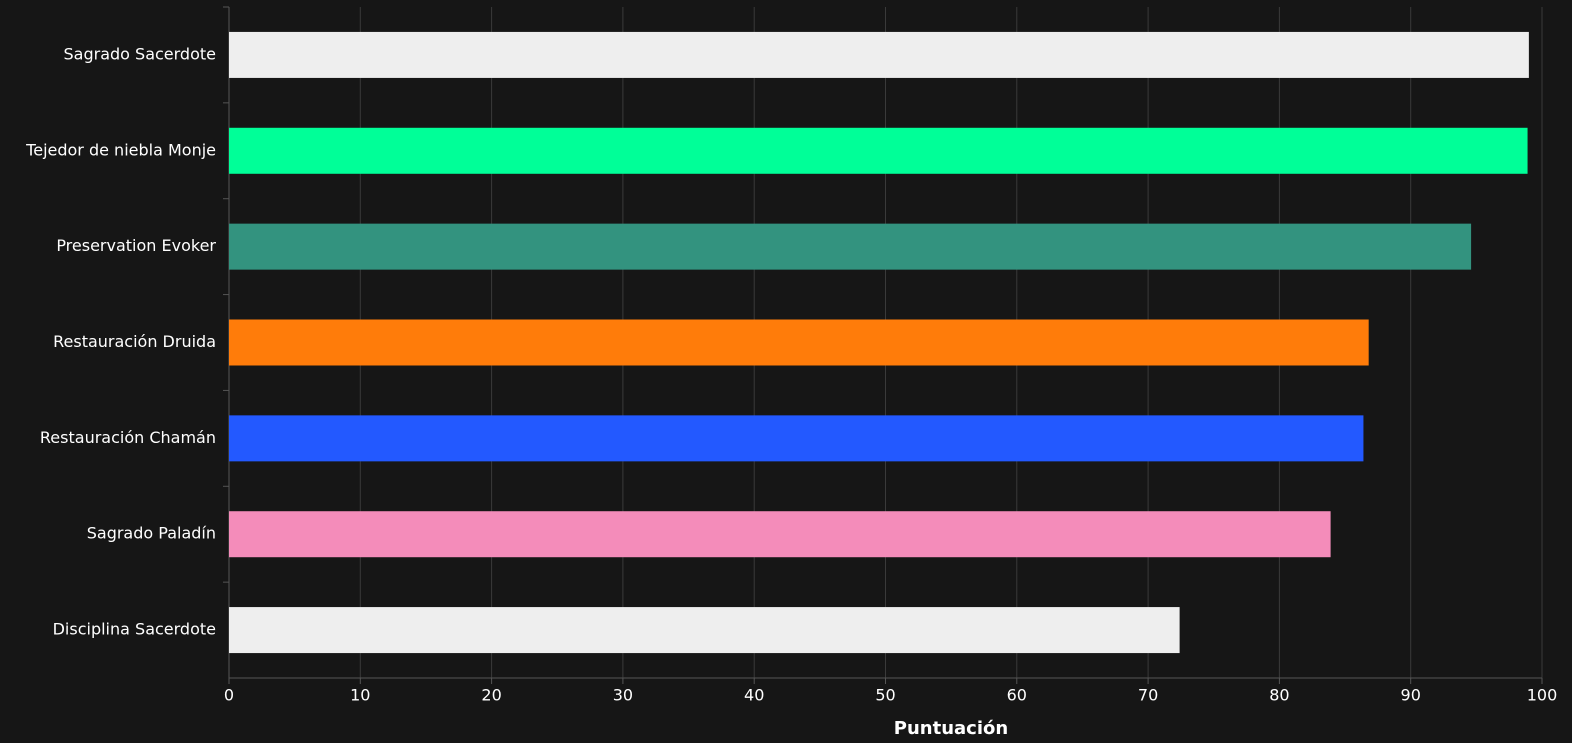 The image size is (1572, 743). What do you see at coordinates (1411, 695) in the screenshot?
I see `x-tick-label: 90` at bounding box center [1411, 695].